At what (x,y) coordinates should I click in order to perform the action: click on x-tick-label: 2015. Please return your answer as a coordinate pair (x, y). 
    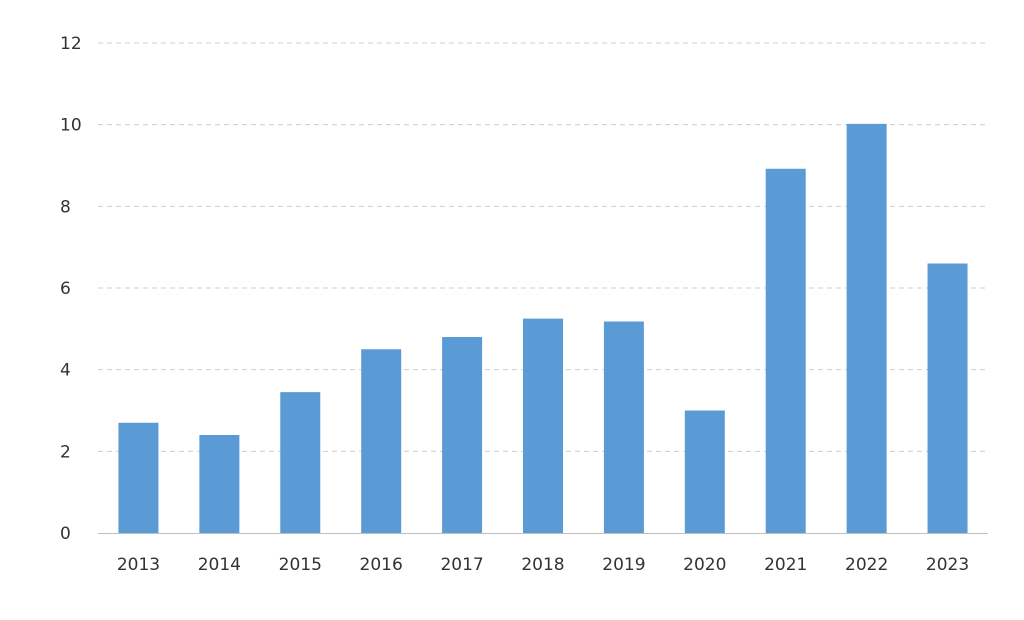
    Looking at the image, I should click on (300, 565).